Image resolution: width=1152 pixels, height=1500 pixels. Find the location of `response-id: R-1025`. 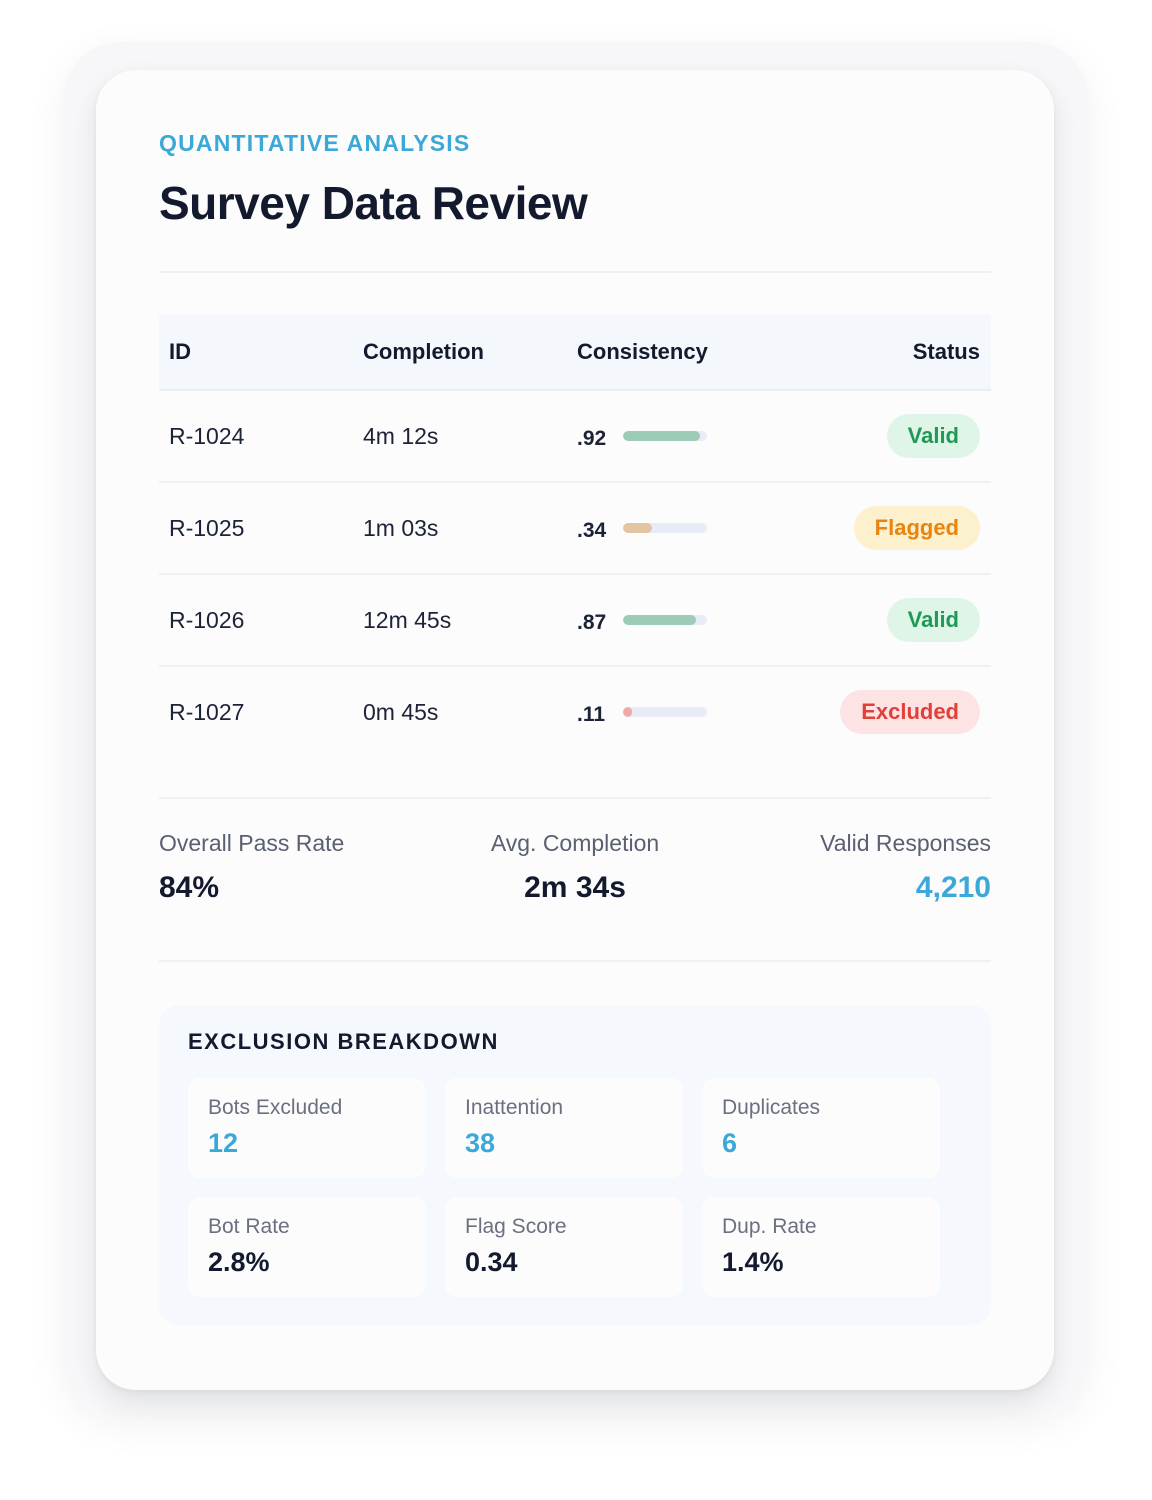

response-id: R-1025 is located at coordinates (207, 527).